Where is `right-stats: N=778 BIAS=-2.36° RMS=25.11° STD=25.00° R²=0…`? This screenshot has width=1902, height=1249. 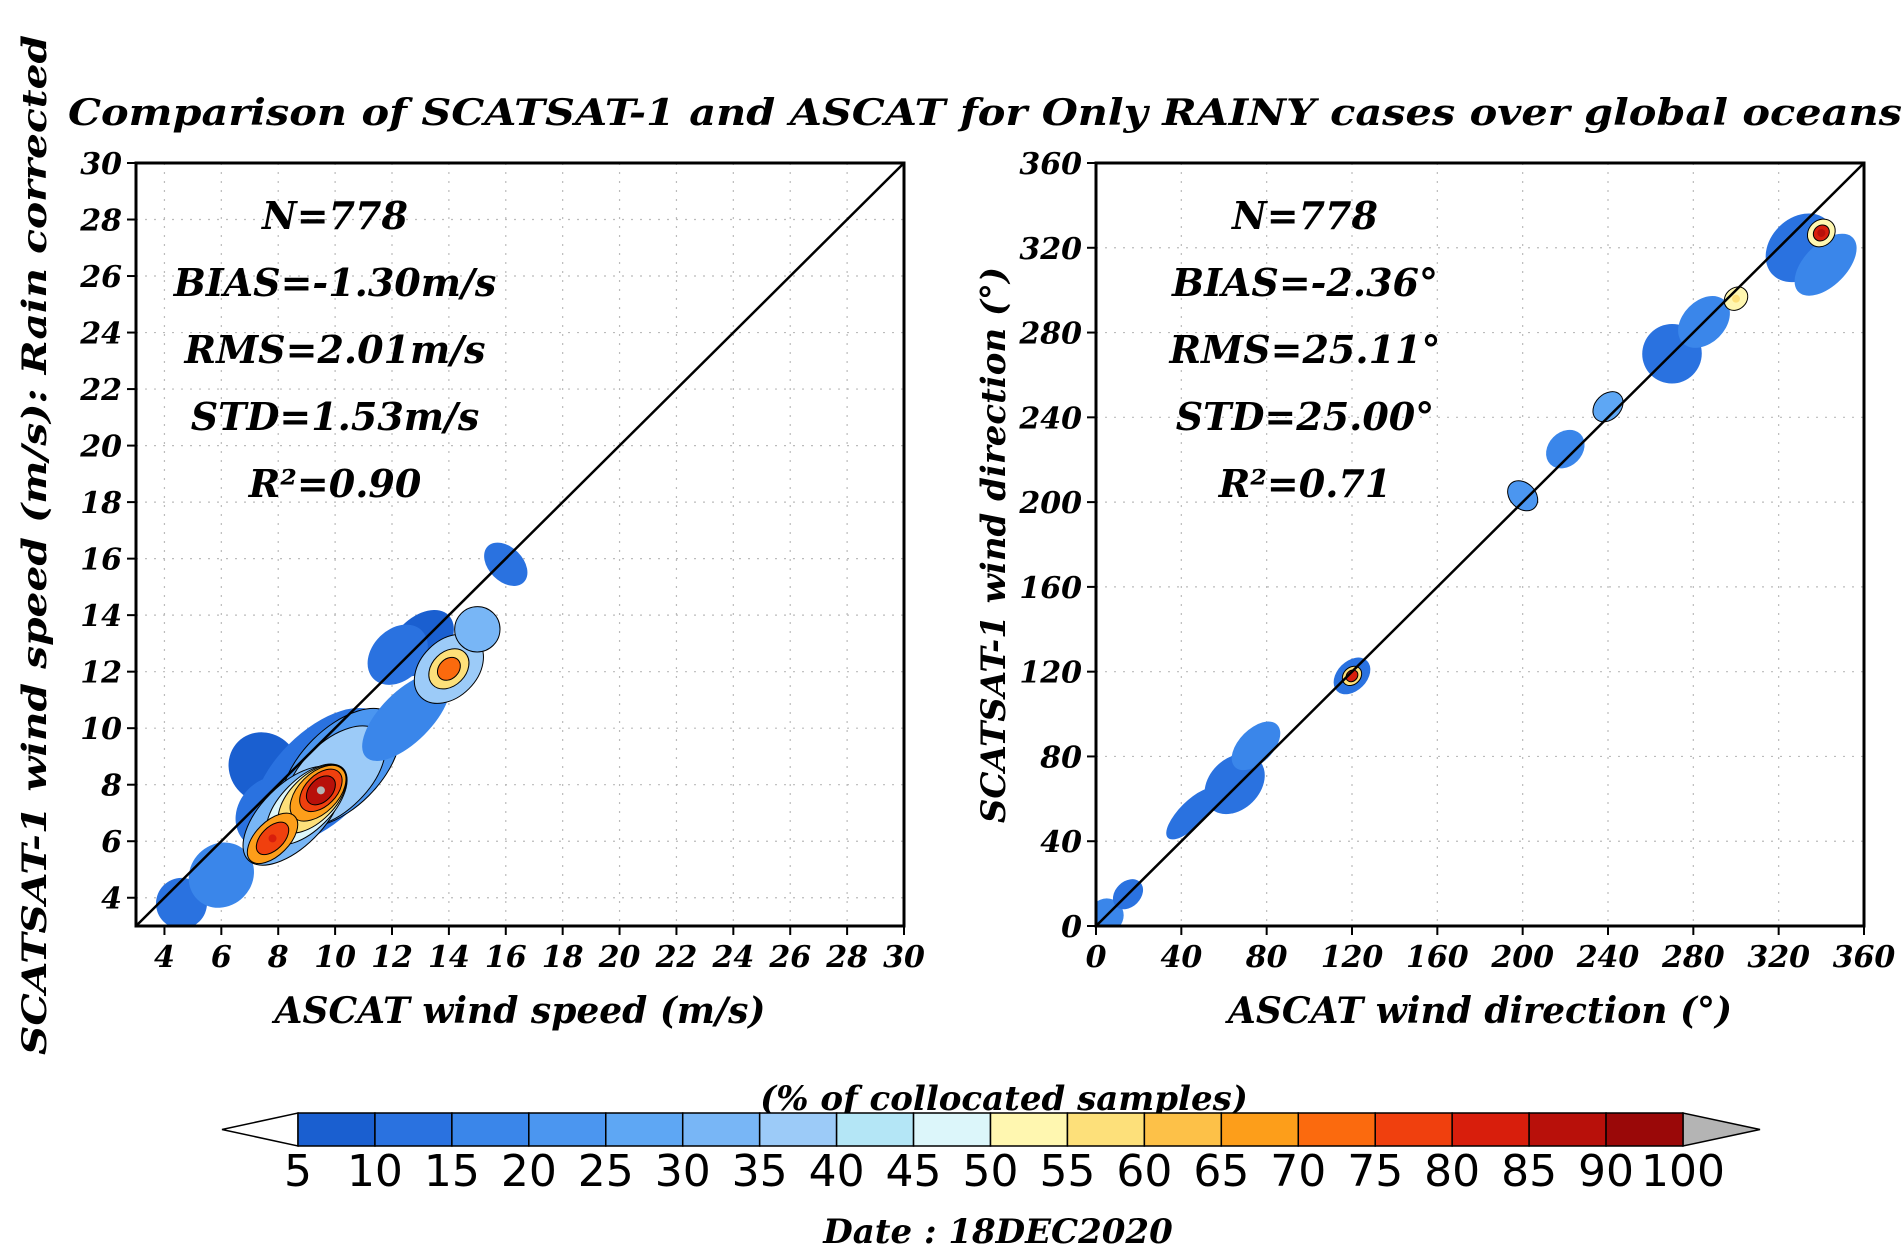 right-stats: N=778 BIAS=-2.36° RMS=25.11° STD=25.00° R²=0… is located at coordinates (1305, 349).